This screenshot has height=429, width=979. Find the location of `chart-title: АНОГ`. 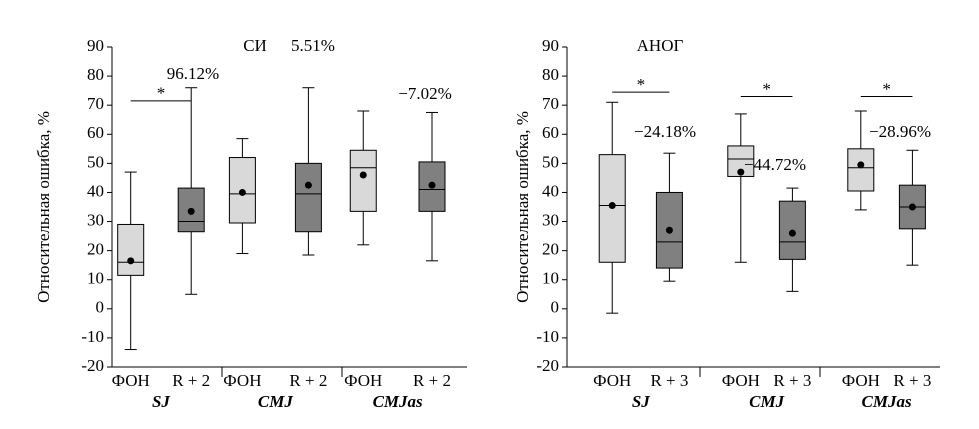

chart-title: АНОГ is located at coordinates (660, 45).